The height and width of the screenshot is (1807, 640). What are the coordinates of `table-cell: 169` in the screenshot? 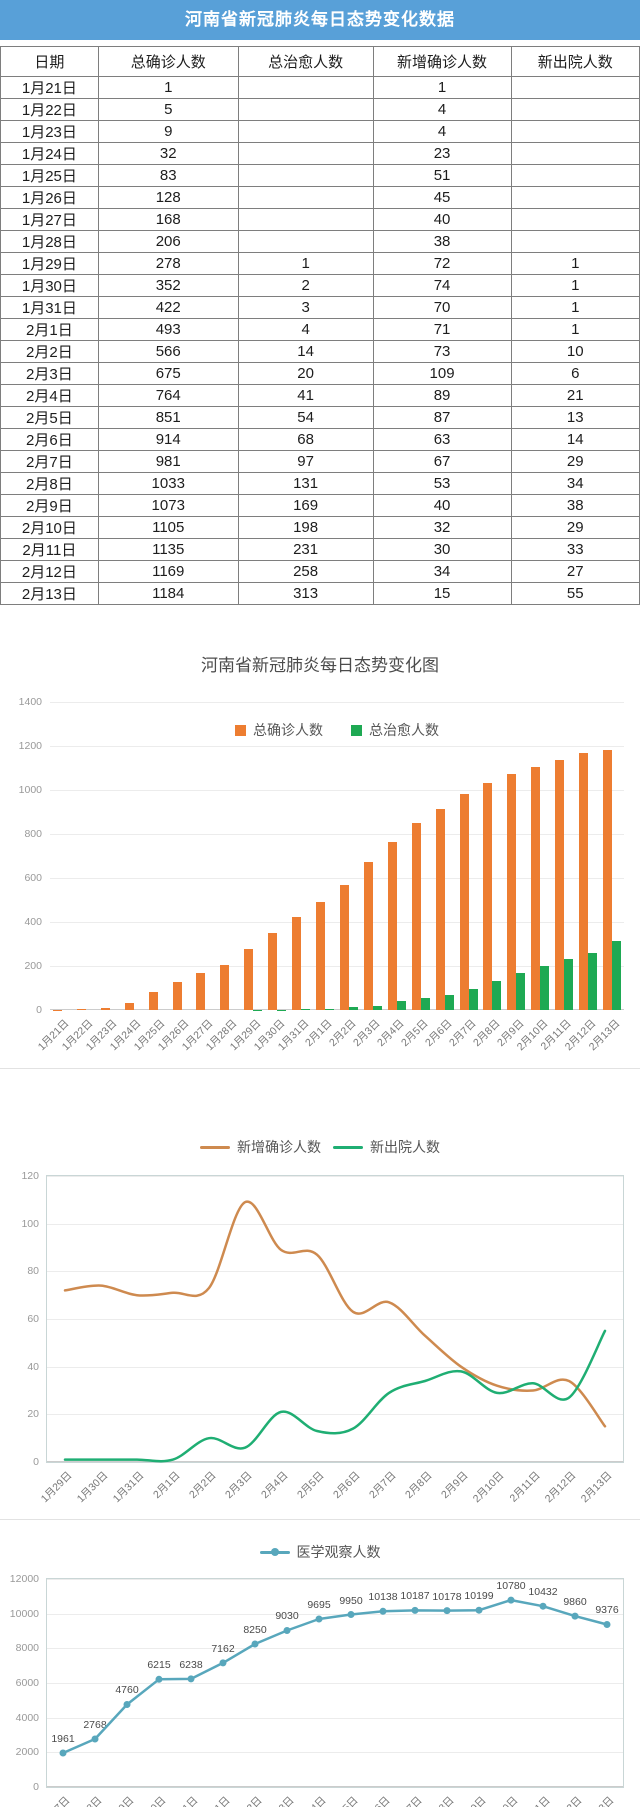 It's located at (305, 505).